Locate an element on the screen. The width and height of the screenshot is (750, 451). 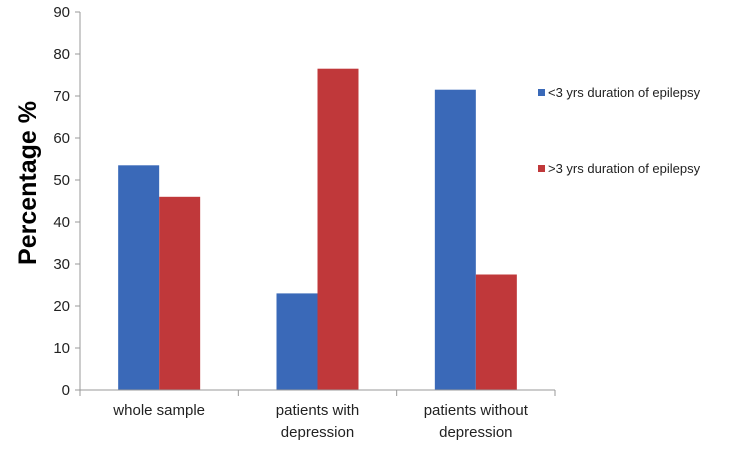
y-tick-label: 60 is located at coordinates (61, 138).